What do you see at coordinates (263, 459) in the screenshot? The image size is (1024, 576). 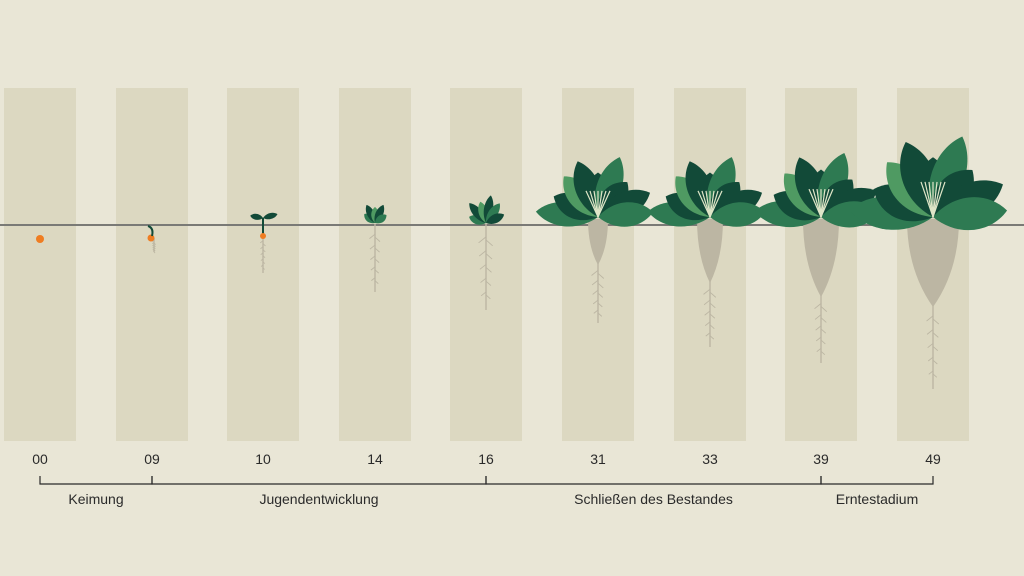 I see `stage-code-10: 10` at bounding box center [263, 459].